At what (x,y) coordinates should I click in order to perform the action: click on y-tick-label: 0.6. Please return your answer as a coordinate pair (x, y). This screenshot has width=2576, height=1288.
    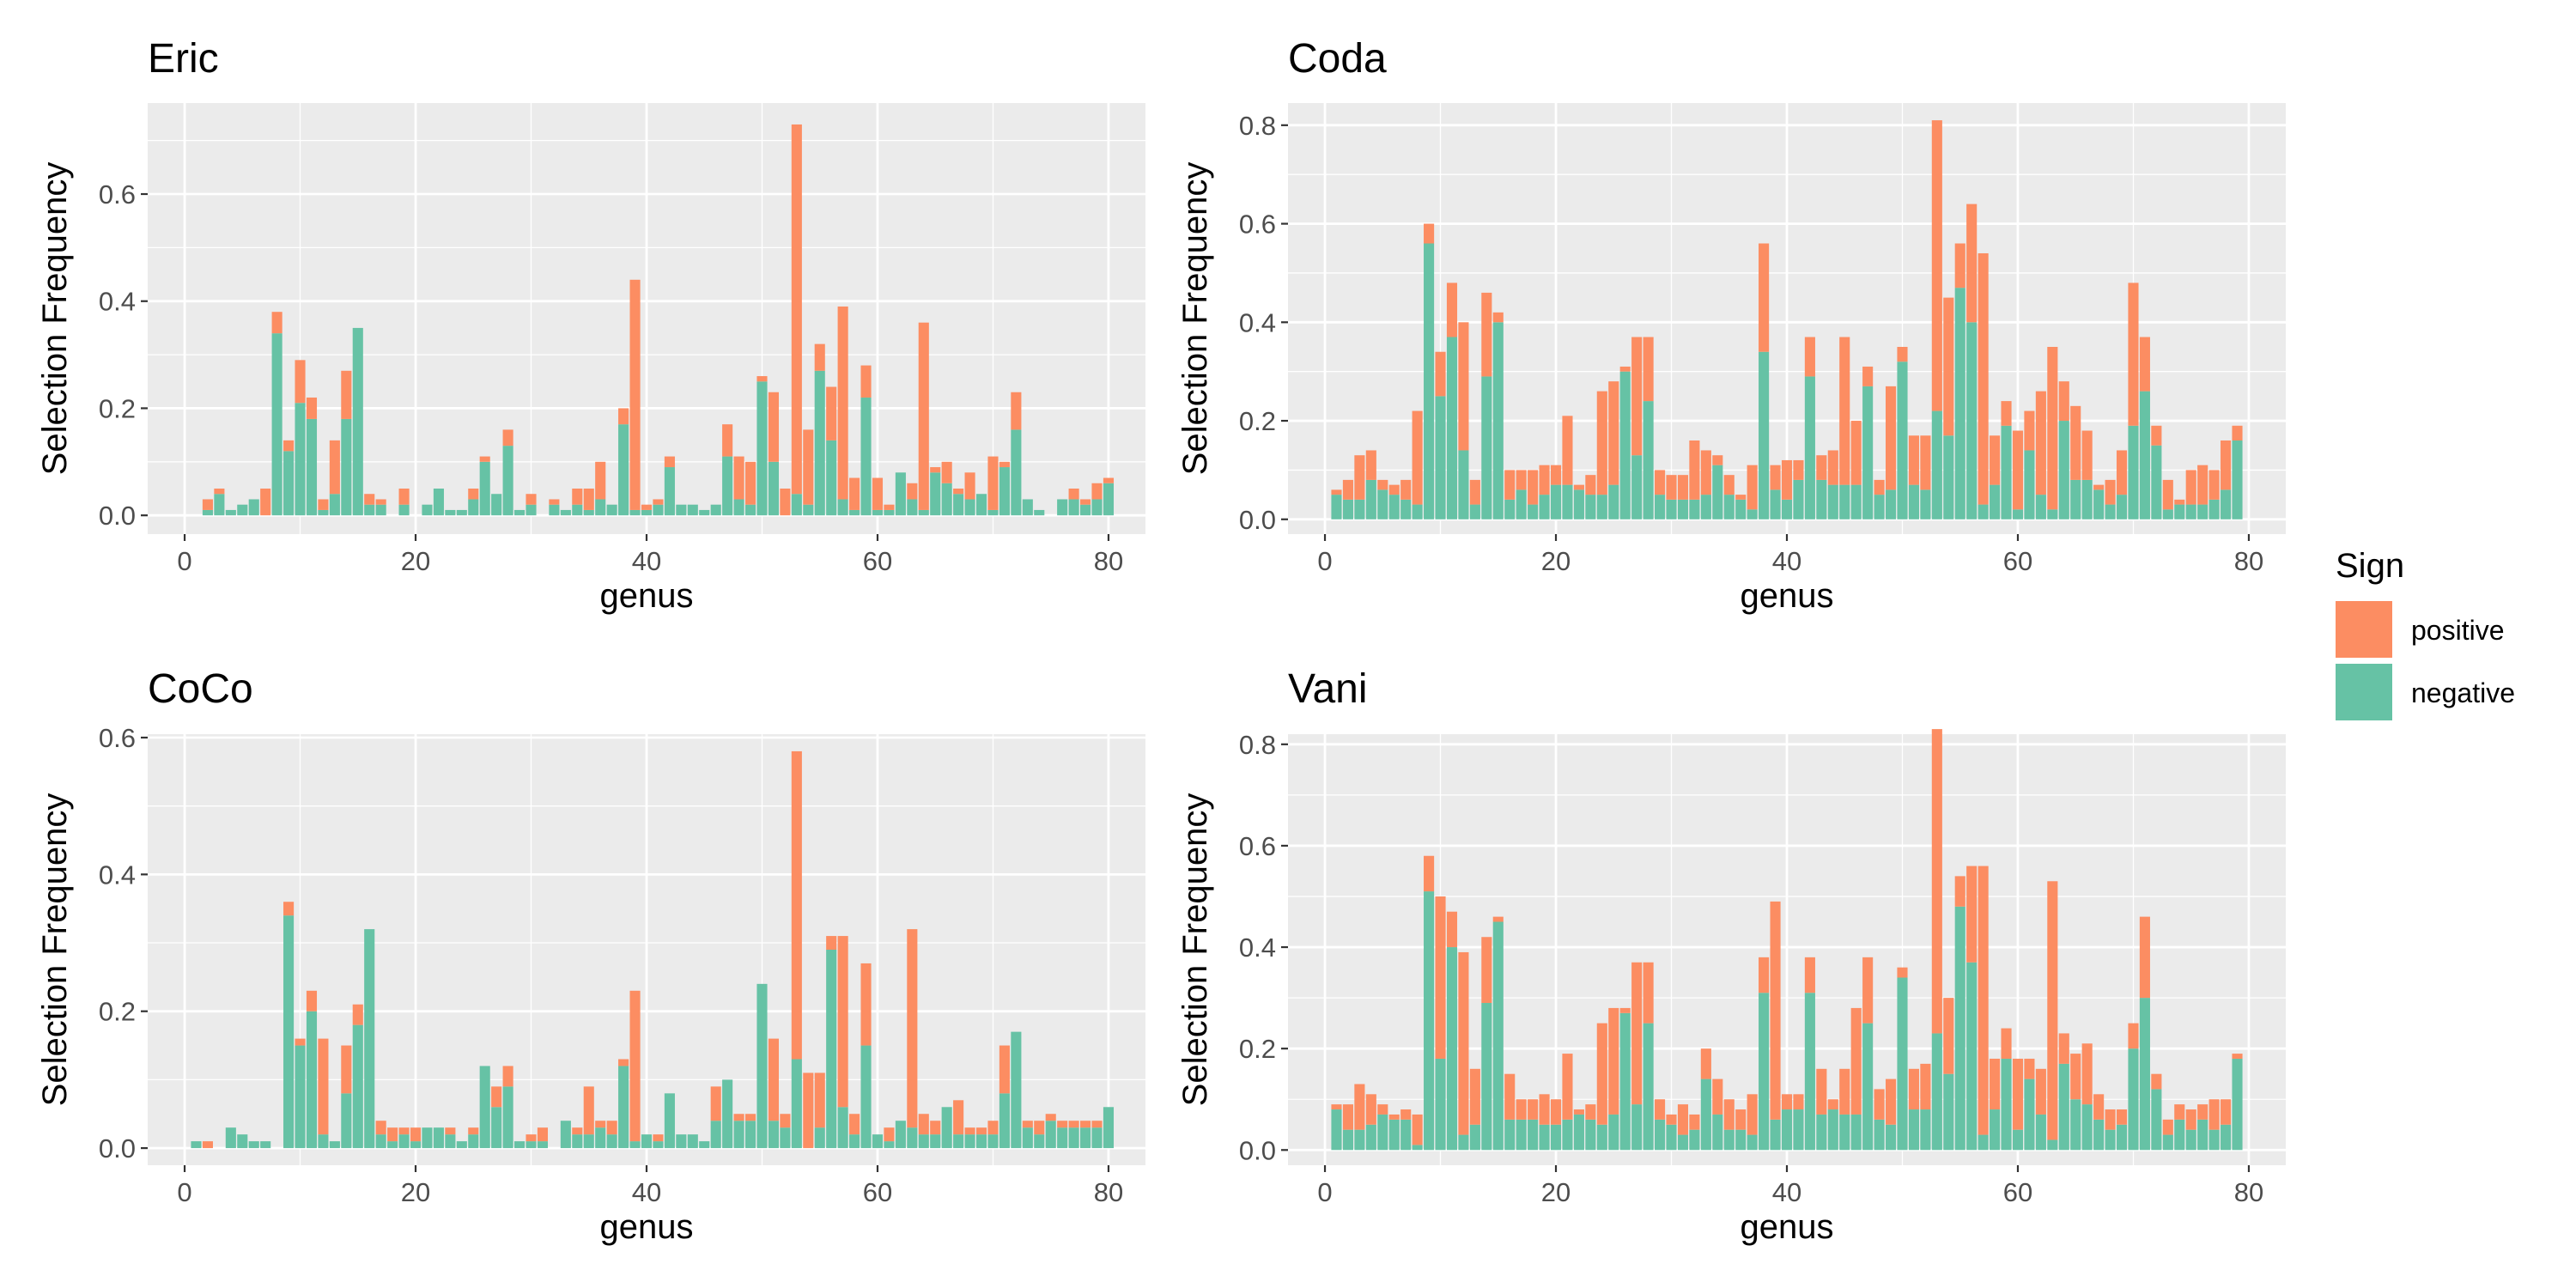
    Looking at the image, I should click on (117, 738).